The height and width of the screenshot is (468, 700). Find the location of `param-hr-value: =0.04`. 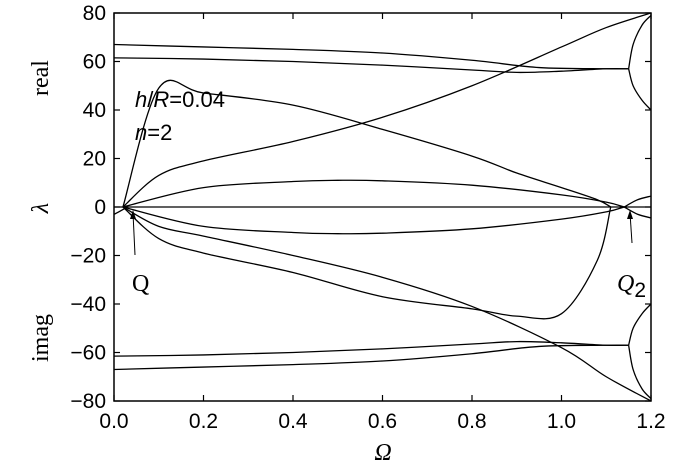

param-hr-value: =0.04 is located at coordinates (197, 99).